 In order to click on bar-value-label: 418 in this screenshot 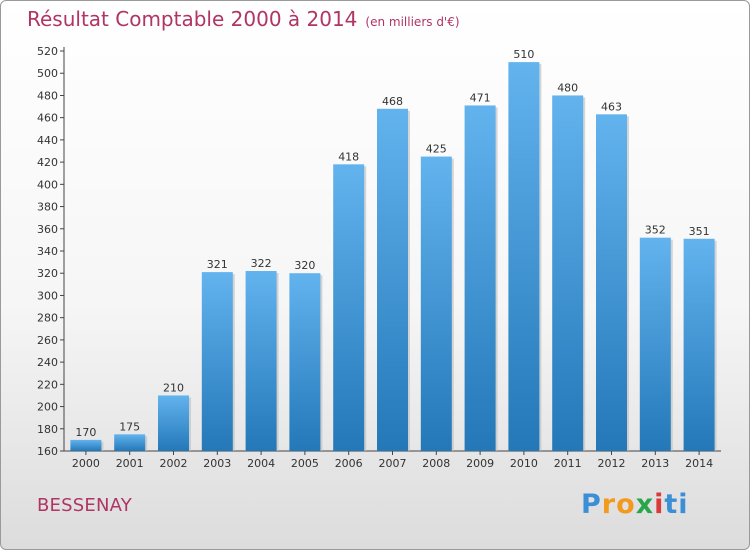, I will do `click(348, 156)`.